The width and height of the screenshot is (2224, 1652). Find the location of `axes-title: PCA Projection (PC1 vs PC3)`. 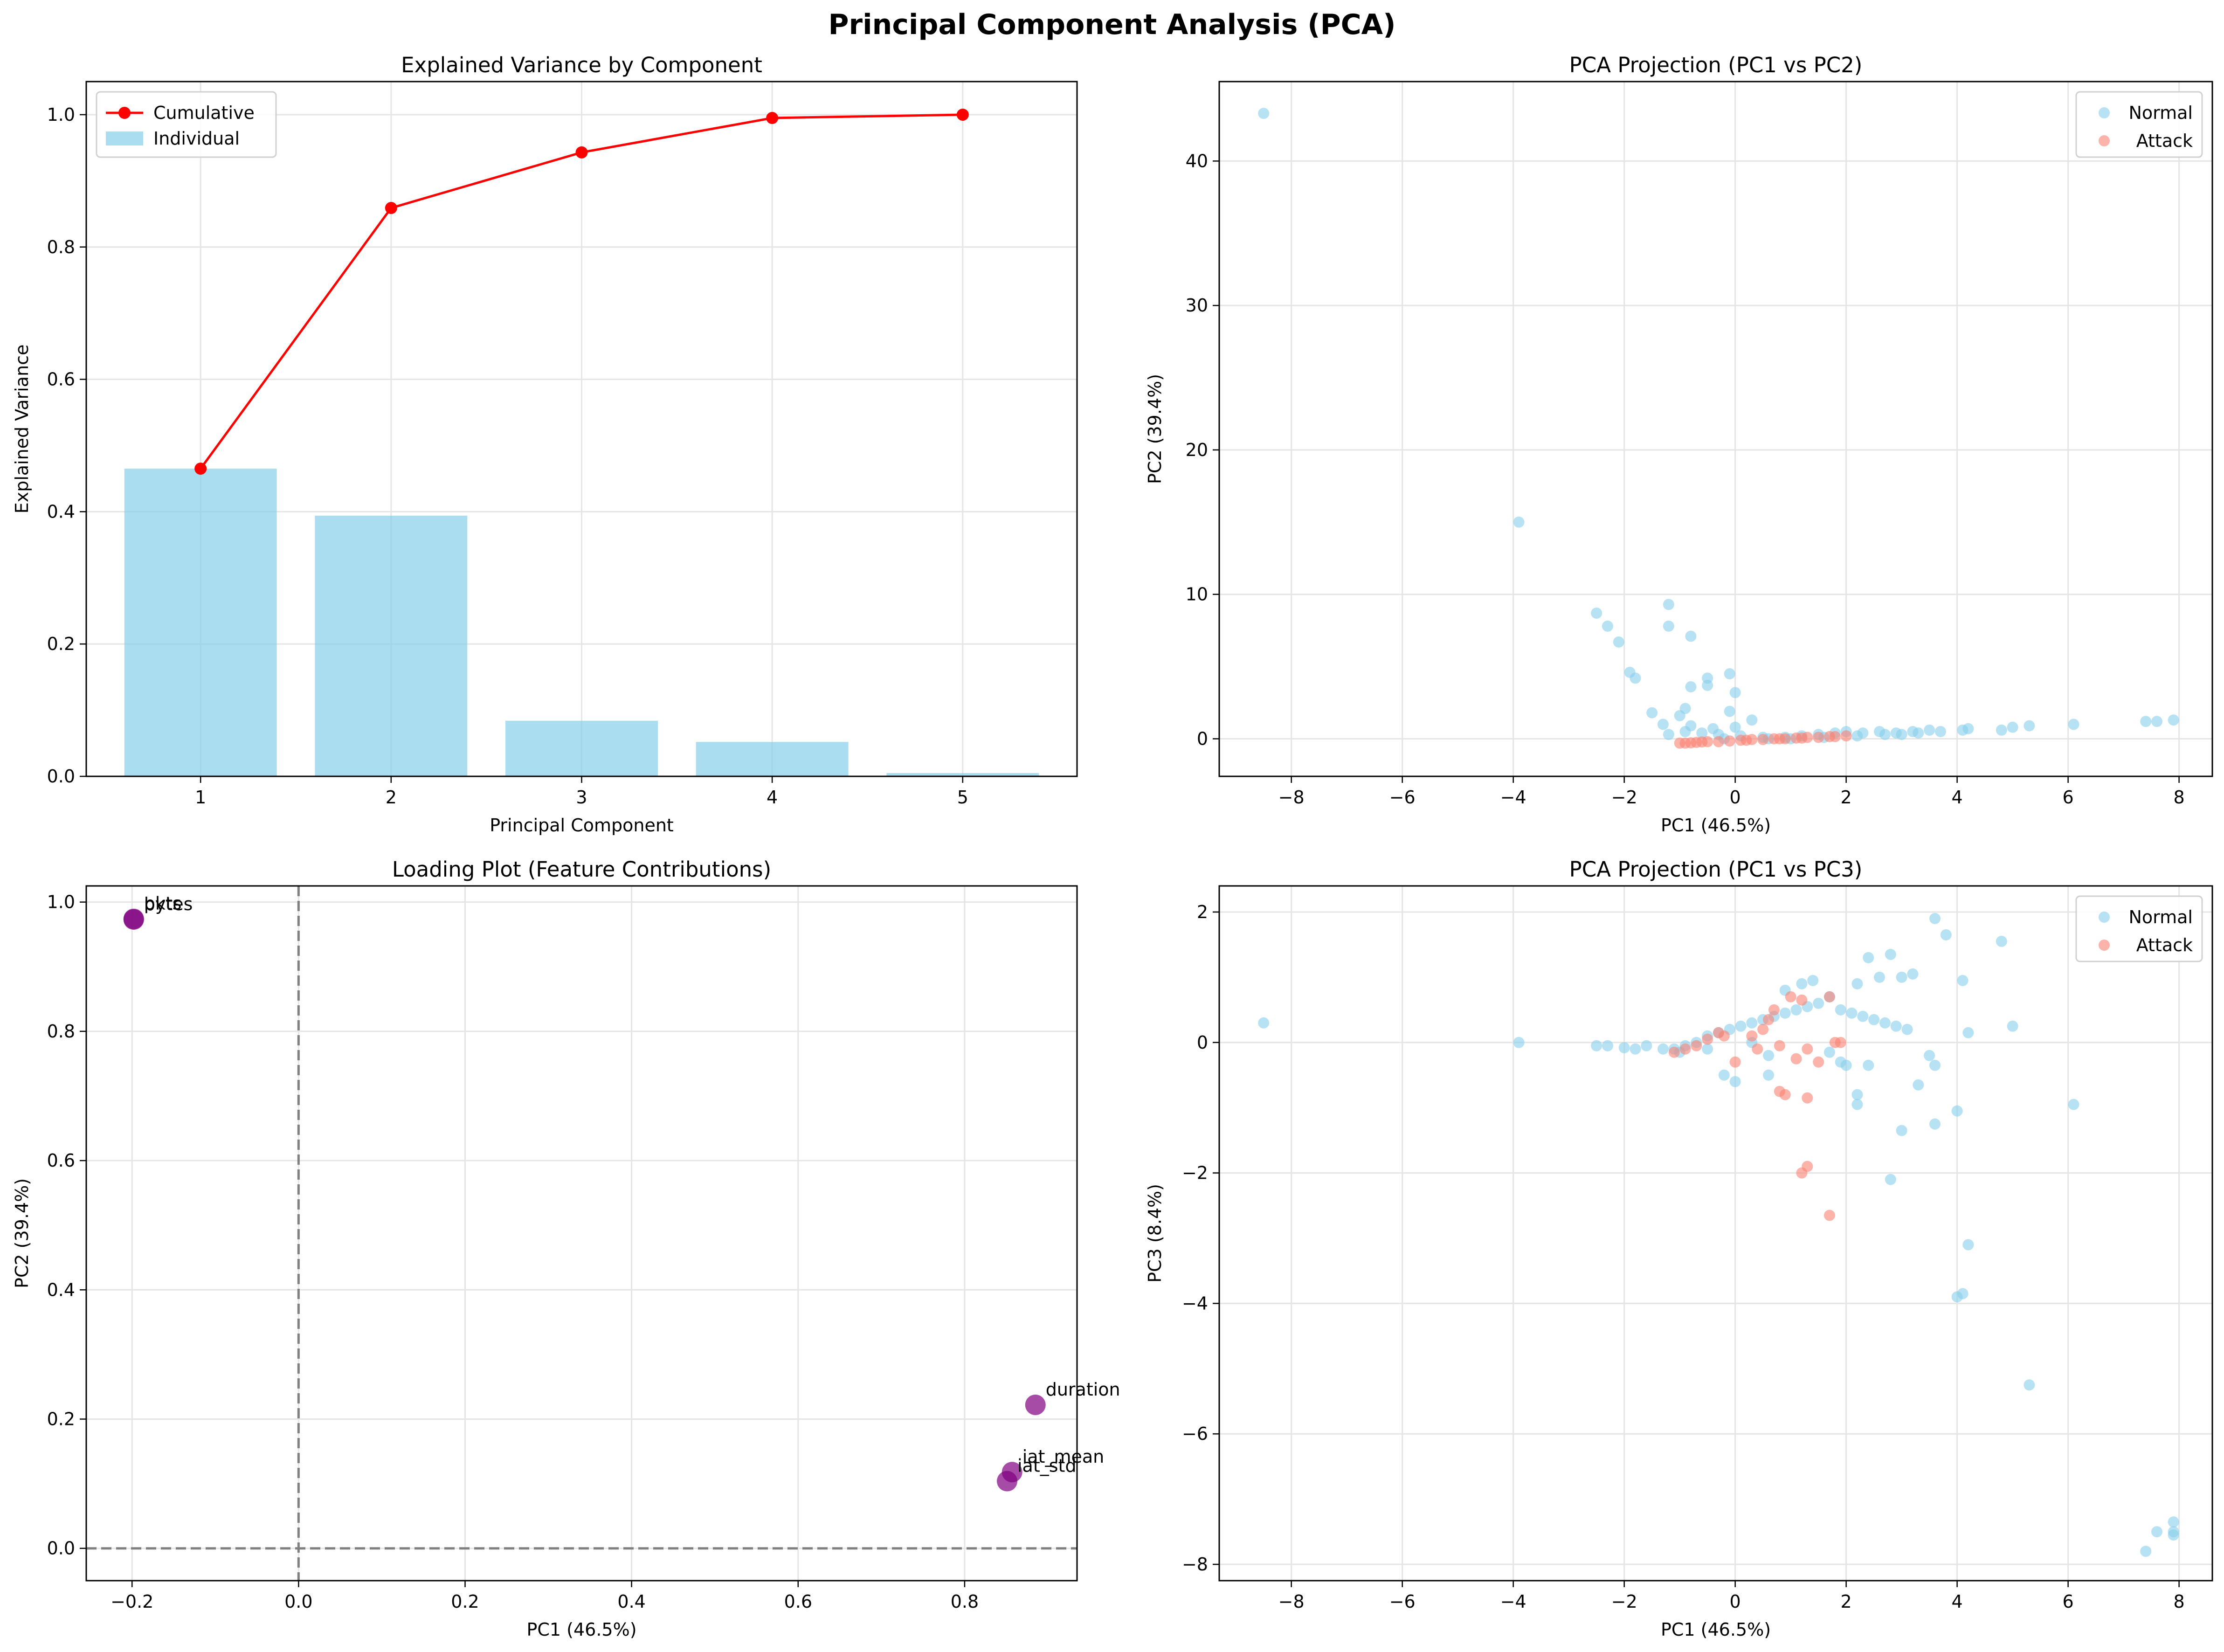

axes-title: PCA Projection (PC1 vs PC3) is located at coordinates (1716, 869).